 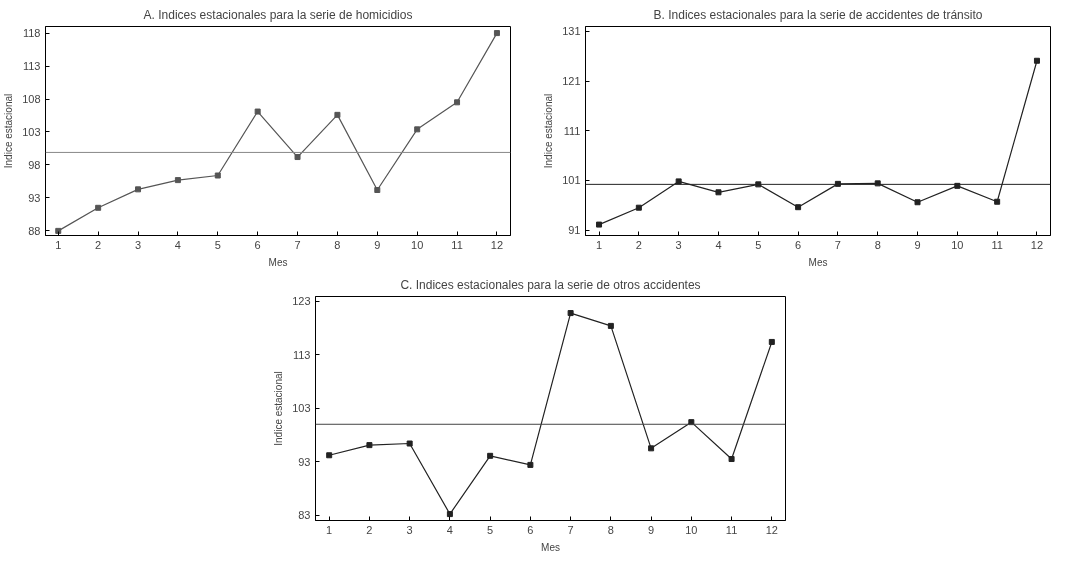 What do you see at coordinates (574, 230) in the screenshot?
I see `y-tick-label: 91` at bounding box center [574, 230].